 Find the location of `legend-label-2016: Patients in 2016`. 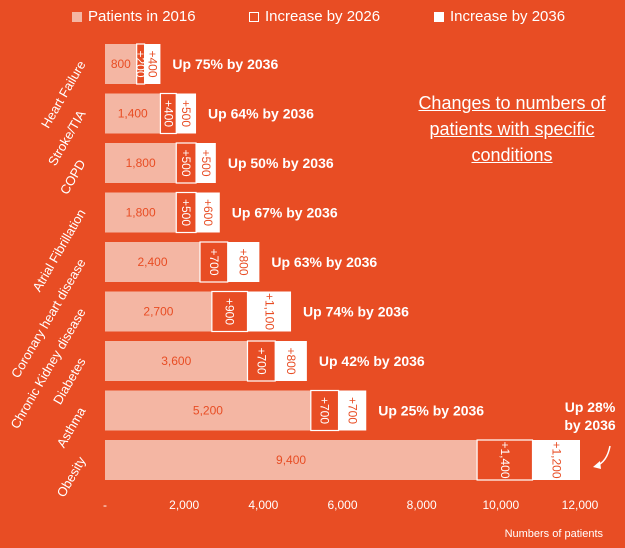

legend-label-2016: Patients in 2016 is located at coordinates (142, 16).